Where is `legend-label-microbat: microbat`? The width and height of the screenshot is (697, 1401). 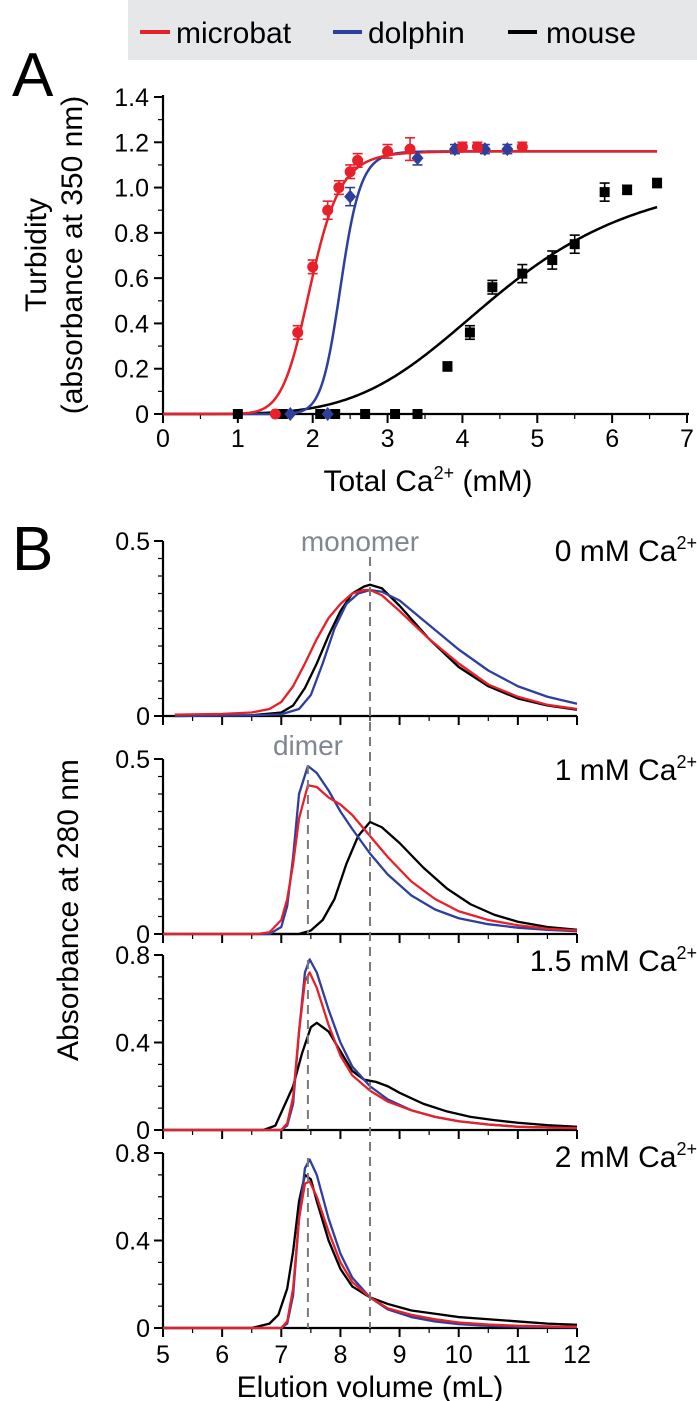 legend-label-microbat: microbat is located at coordinates (234, 33).